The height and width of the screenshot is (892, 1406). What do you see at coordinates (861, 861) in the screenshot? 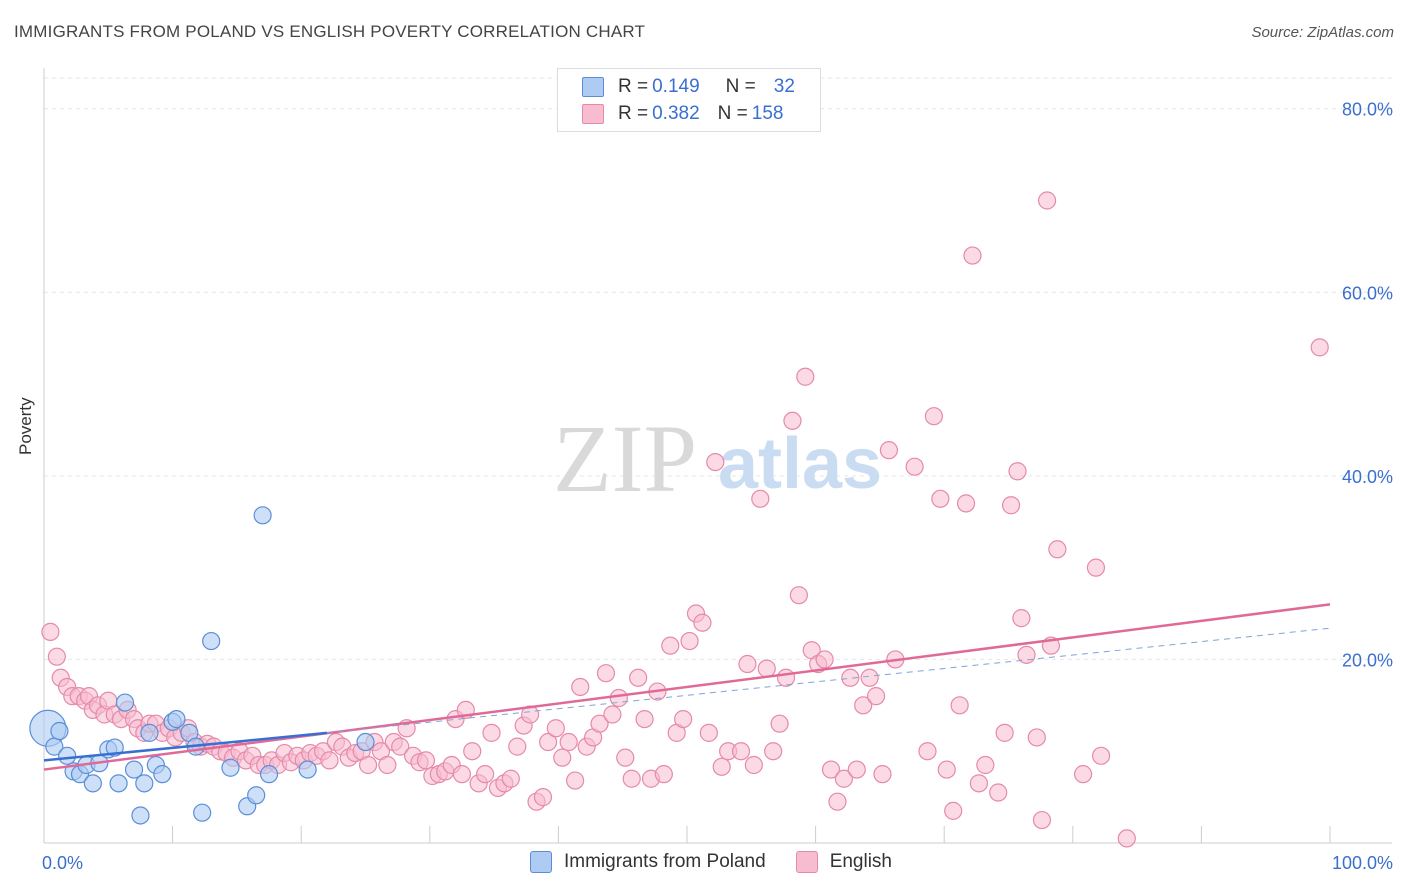
I see `bottom-legend-label-english: English` at bounding box center [861, 861].